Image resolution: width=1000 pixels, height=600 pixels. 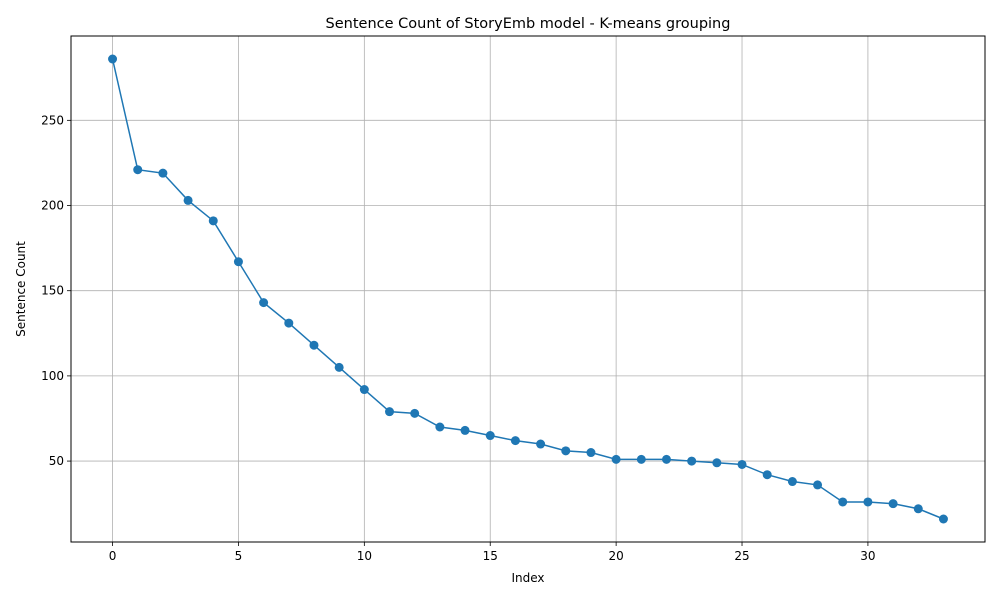 I want to click on y-axis-label: Sentence Count, so click(x=21, y=289).